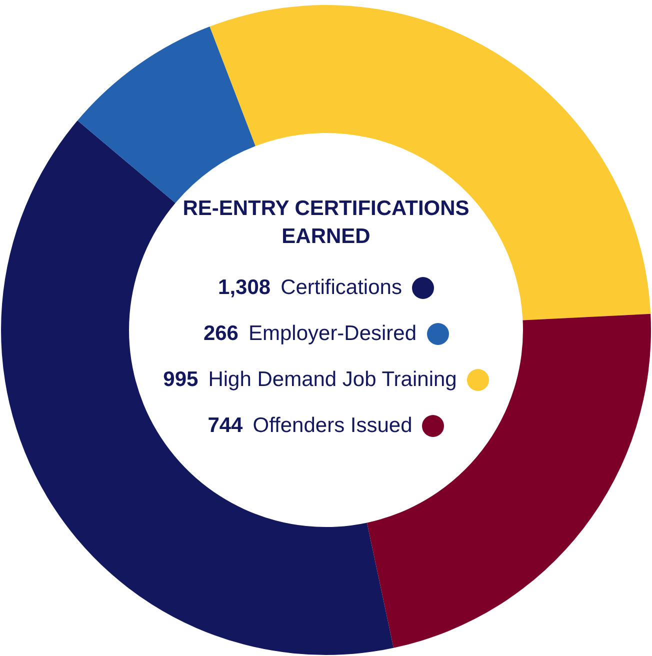 Image resolution: width=652 pixels, height=656 pixels. I want to click on legend-label: Certifications, so click(341, 288).